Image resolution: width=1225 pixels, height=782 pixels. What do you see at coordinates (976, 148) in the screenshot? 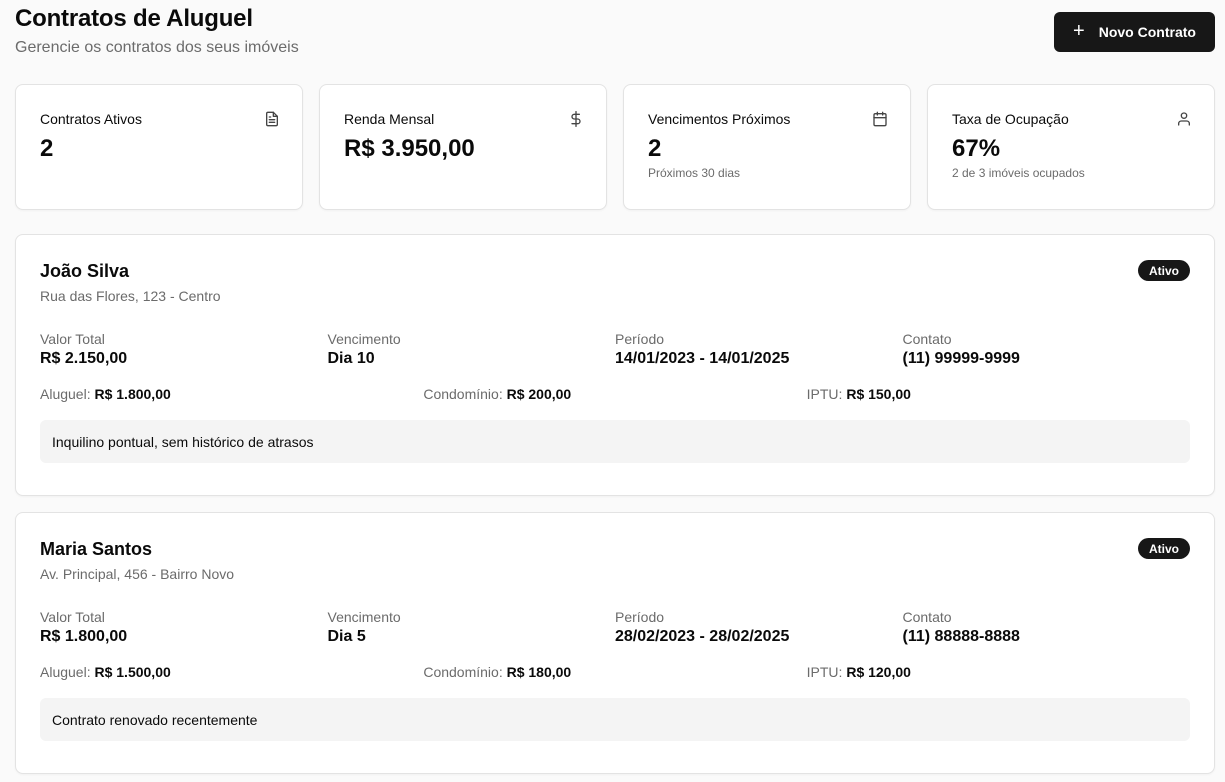
I see `stat-value: 67%` at bounding box center [976, 148].